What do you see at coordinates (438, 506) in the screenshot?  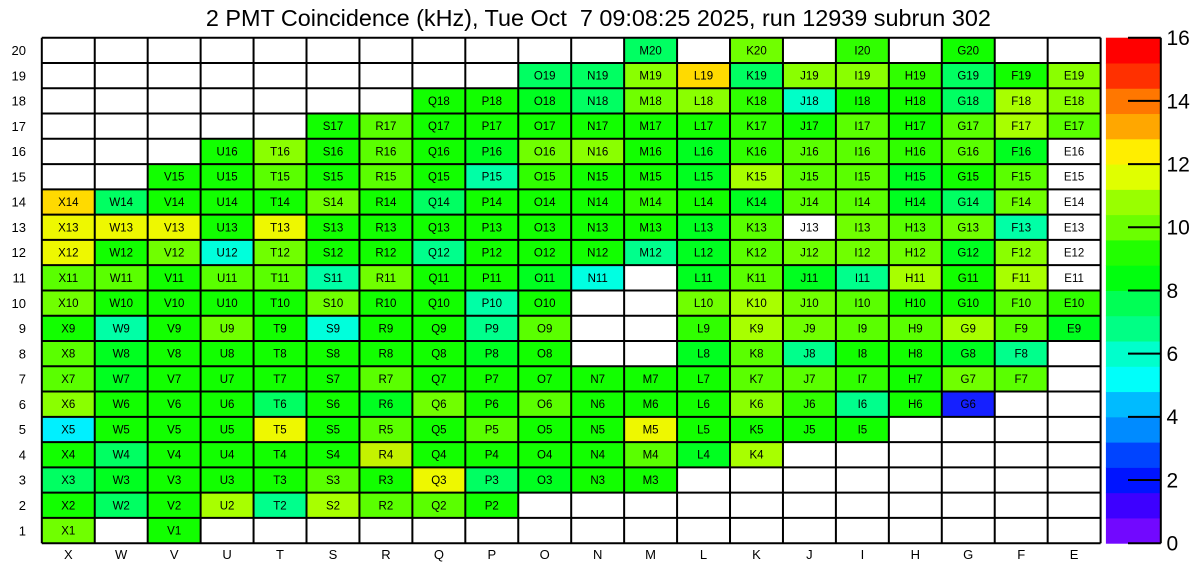 I see `svg-text: Q2` at bounding box center [438, 506].